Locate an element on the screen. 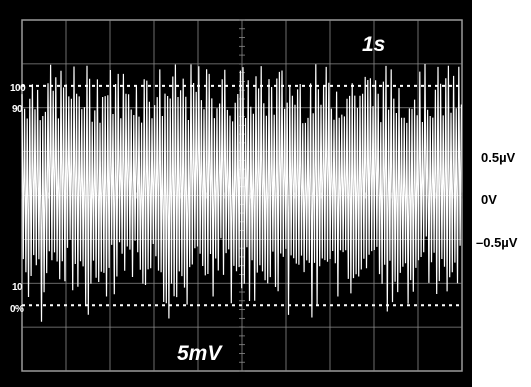 Image resolution: width=531 pixels, height=387 pixels. volts-per-division-label: 5mV is located at coordinates (199, 353).